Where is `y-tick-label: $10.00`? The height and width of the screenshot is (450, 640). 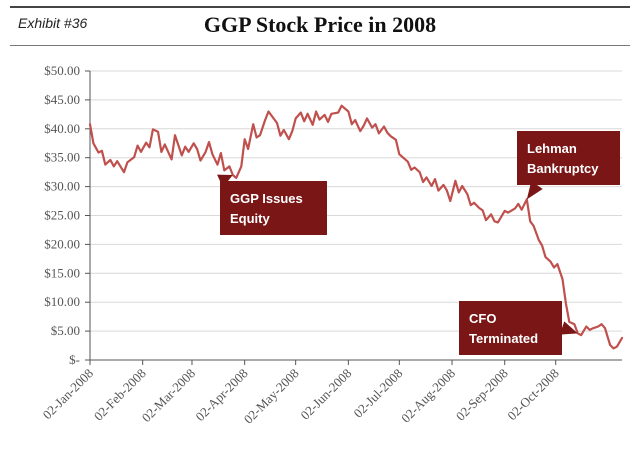 y-tick-label: $10.00 is located at coordinates (62, 301).